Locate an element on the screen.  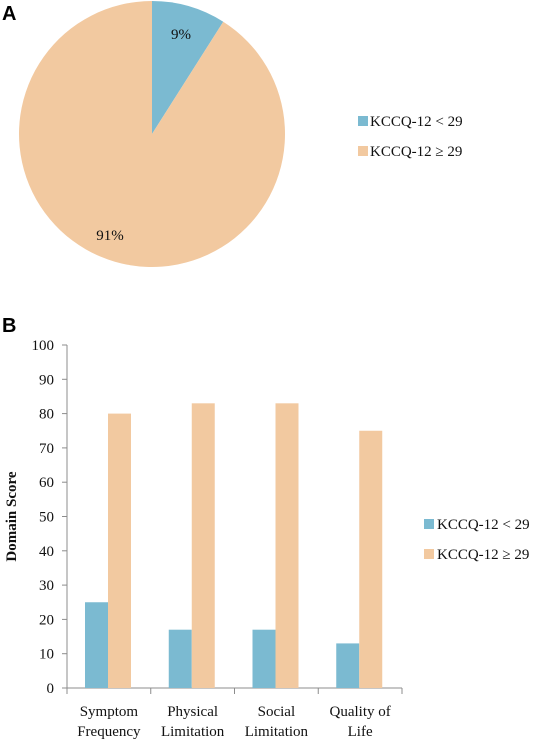
panel-a-label: A is located at coordinates (9, 14).